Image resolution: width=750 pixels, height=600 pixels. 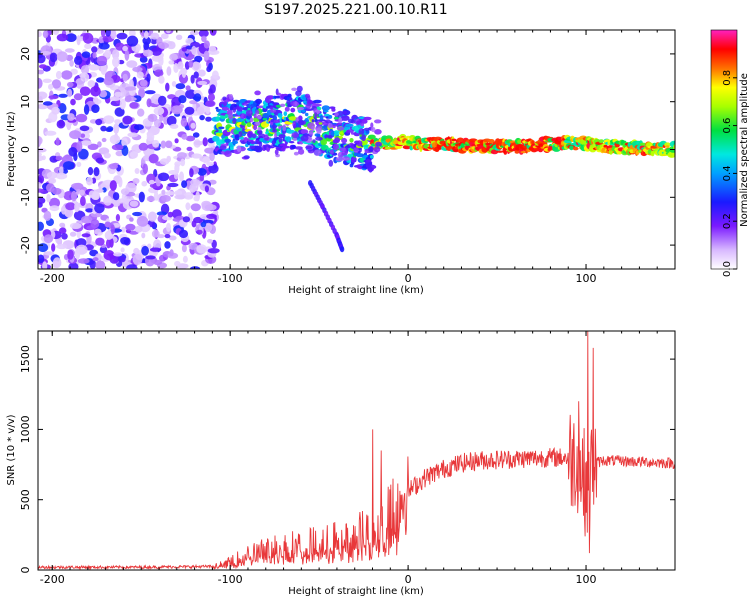 I want to click on y-tick-label: 1000, so click(x=25, y=429).